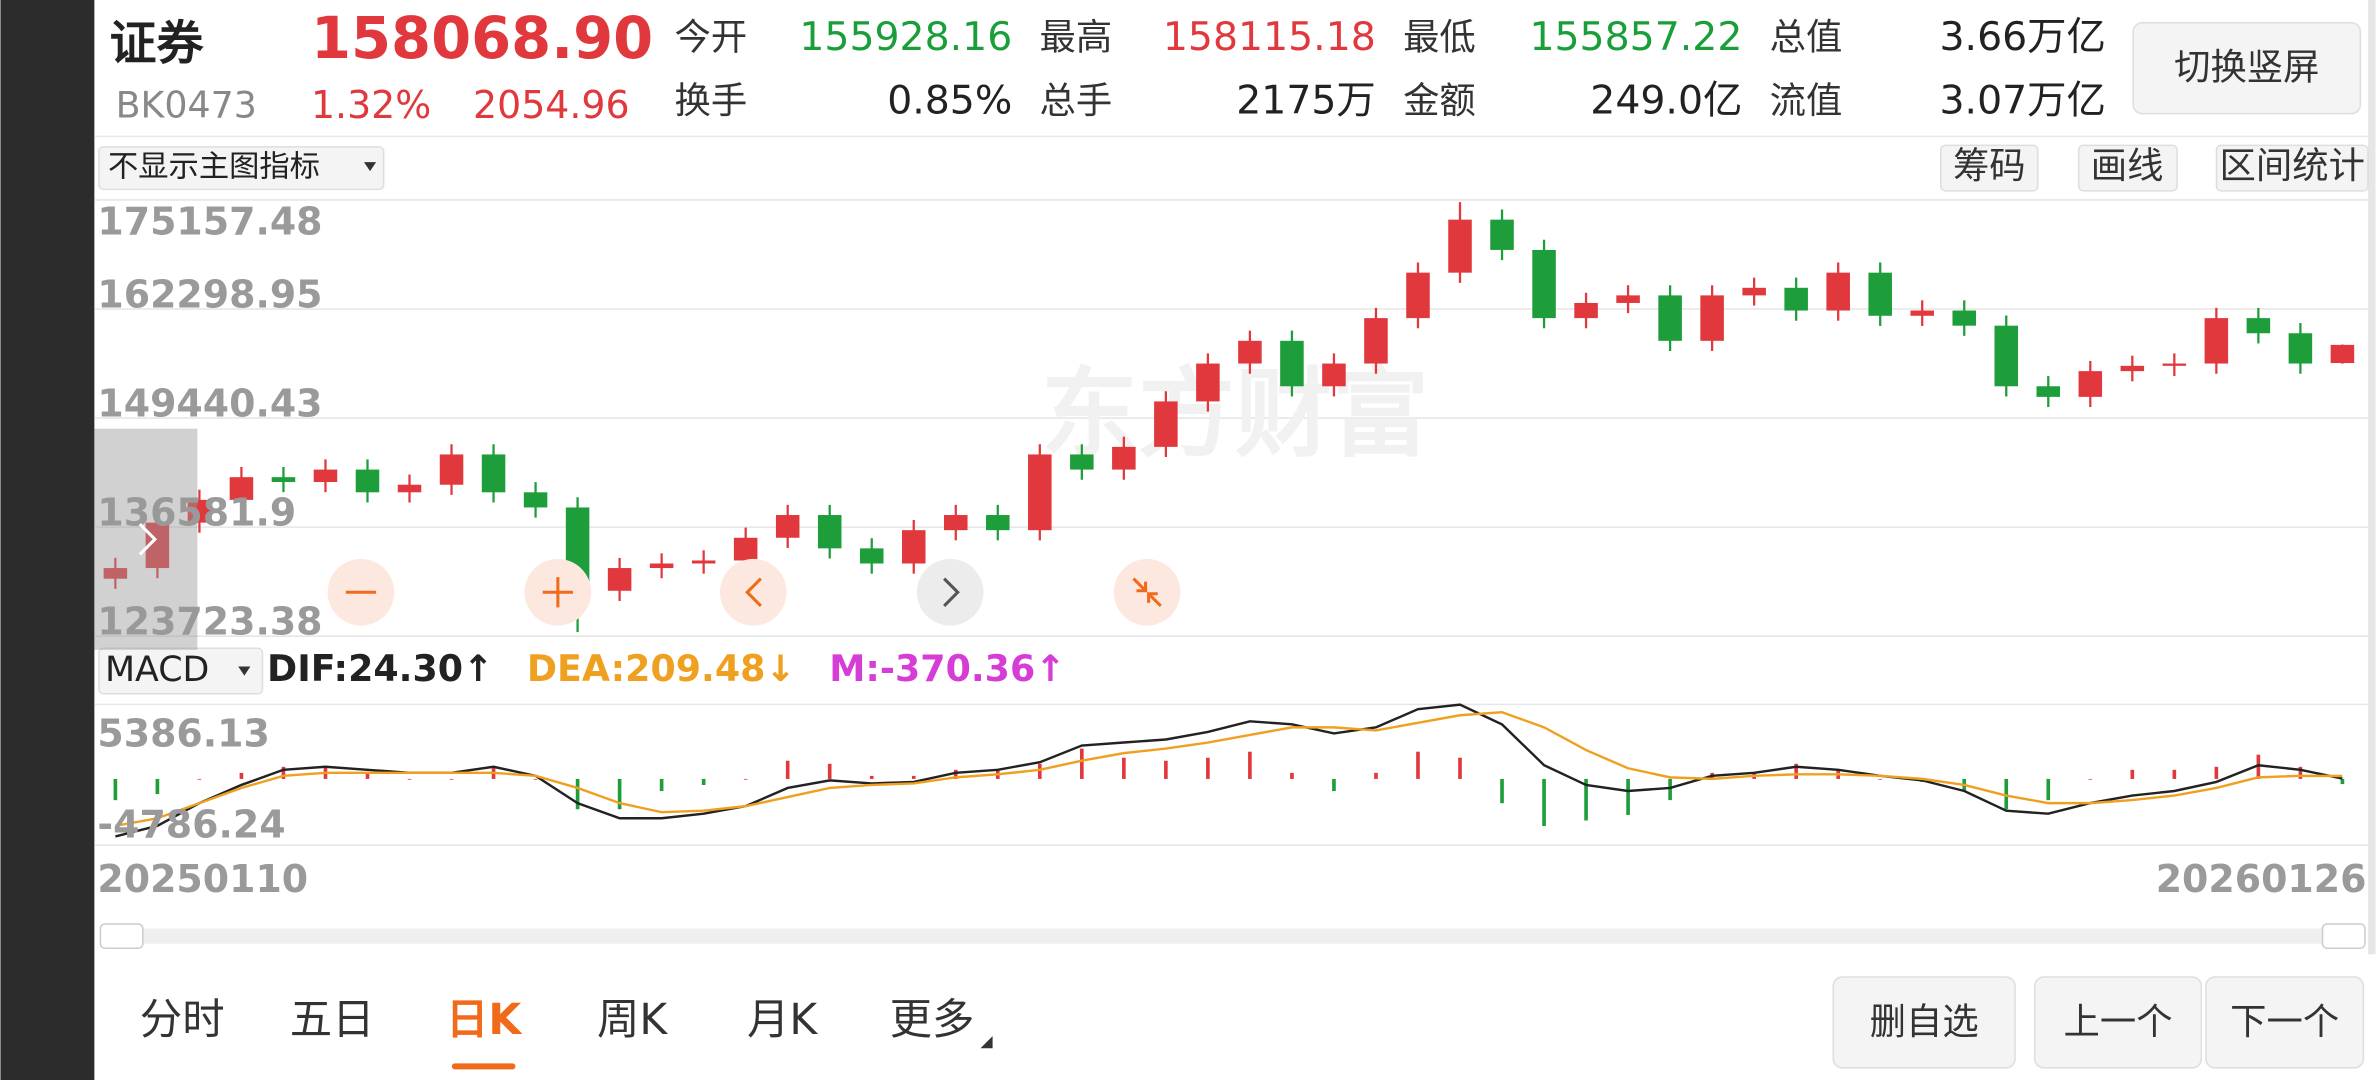 The width and height of the screenshot is (2376, 1080). What do you see at coordinates (932, 1020) in the screenshot?
I see `tab: 更多` at bounding box center [932, 1020].